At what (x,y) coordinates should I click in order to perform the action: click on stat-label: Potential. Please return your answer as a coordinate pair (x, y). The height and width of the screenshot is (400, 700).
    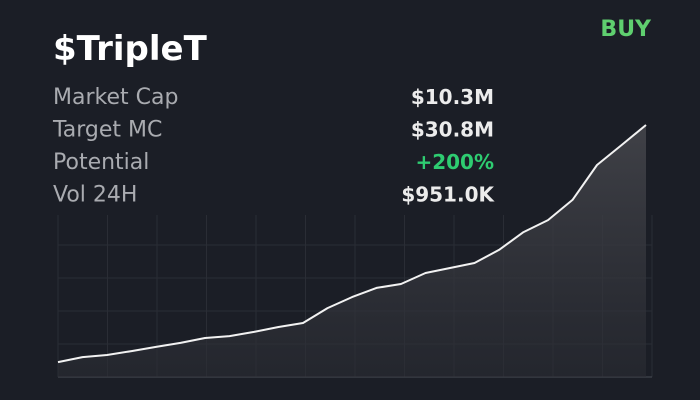
    Looking at the image, I should click on (101, 162).